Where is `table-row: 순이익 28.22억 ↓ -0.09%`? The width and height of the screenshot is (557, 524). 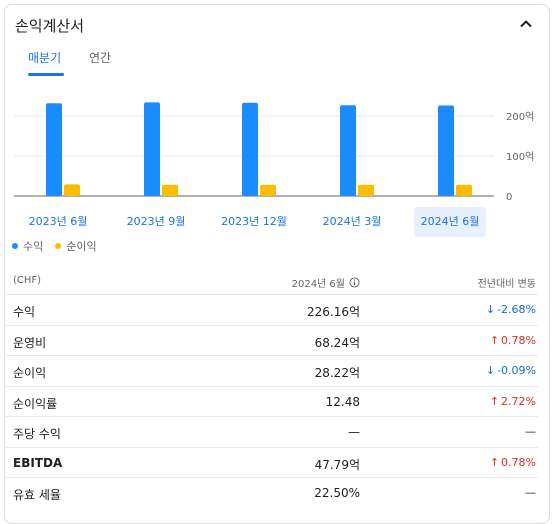 table-row: 순이익 28.22억 ↓ -0.09% is located at coordinates (271, 371).